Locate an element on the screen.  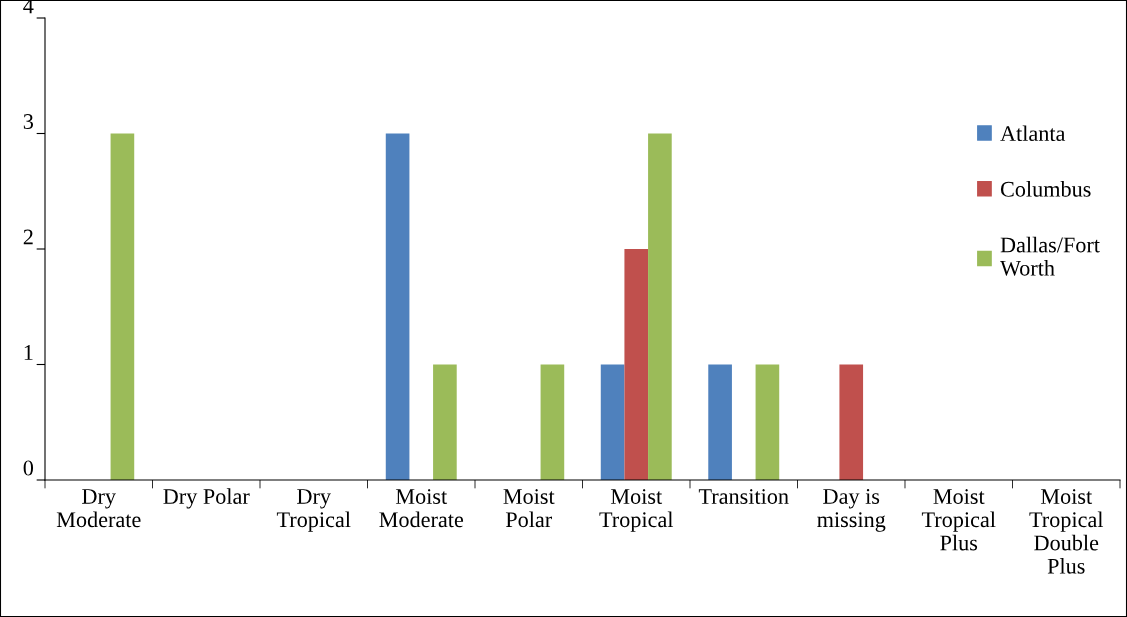
x-tick-label: Moist Tropical Double Plus is located at coordinates (1066, 531).